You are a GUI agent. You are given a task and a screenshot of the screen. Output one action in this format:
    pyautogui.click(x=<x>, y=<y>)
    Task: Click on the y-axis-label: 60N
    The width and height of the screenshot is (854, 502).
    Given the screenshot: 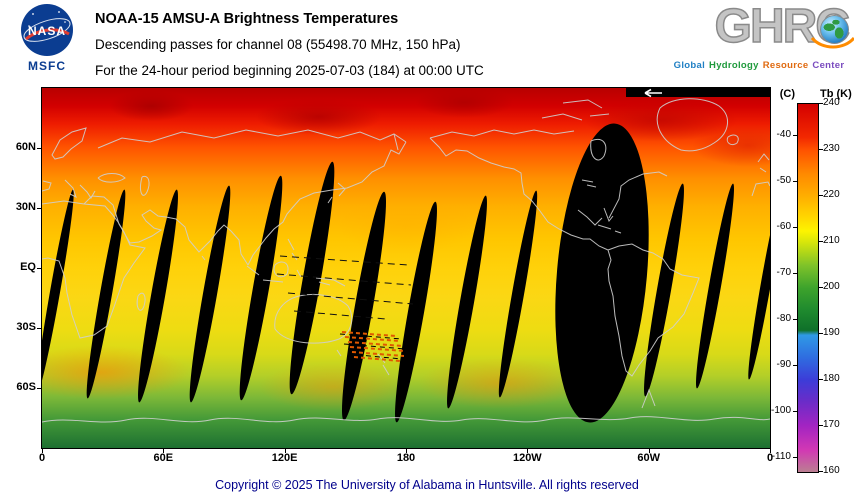 What is the action you would take?
    pyautogui.click(x=25, y=147)
    